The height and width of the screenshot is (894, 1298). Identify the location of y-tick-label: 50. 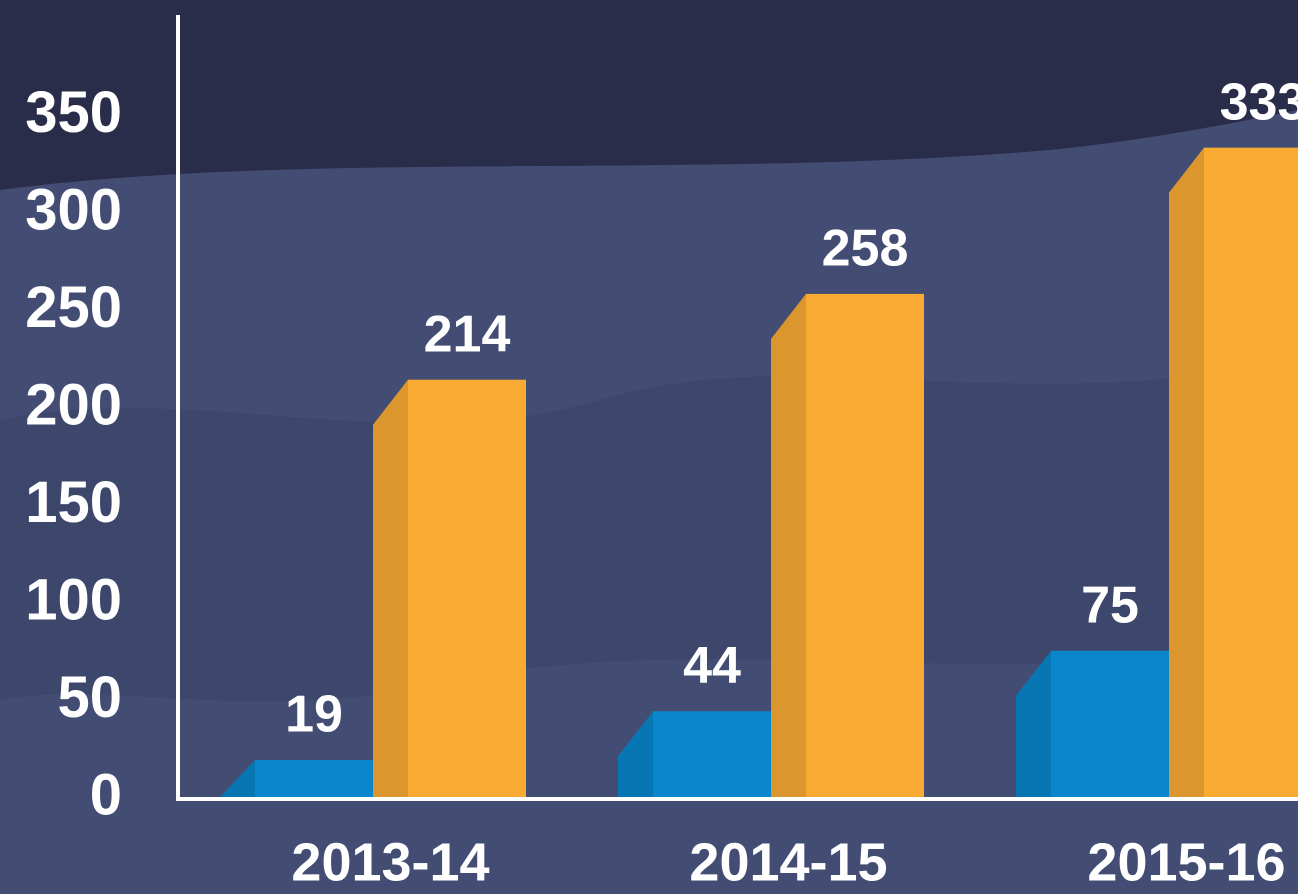
(89, 697).